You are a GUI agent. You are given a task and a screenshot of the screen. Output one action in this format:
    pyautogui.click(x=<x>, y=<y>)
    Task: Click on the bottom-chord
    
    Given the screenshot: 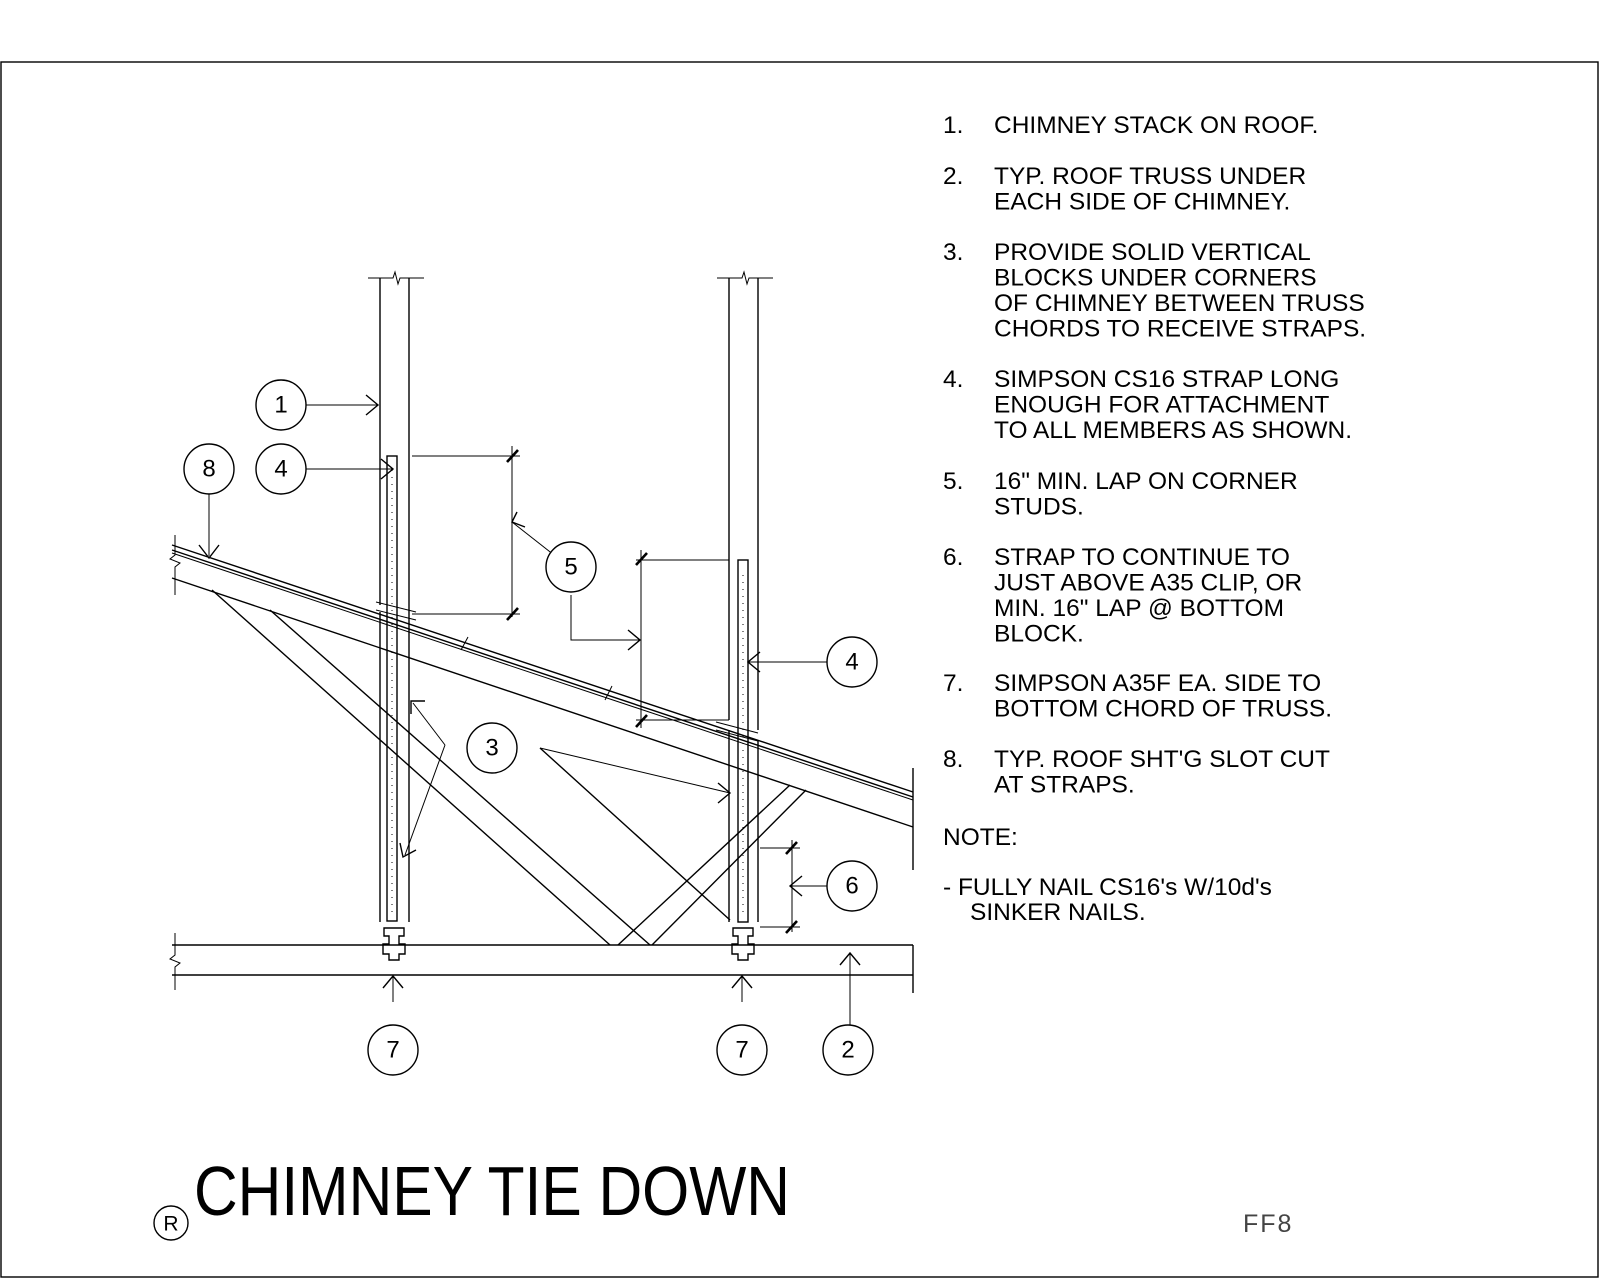 What is the action you would take?
    pyautogui.click(x=541, y=963)
    